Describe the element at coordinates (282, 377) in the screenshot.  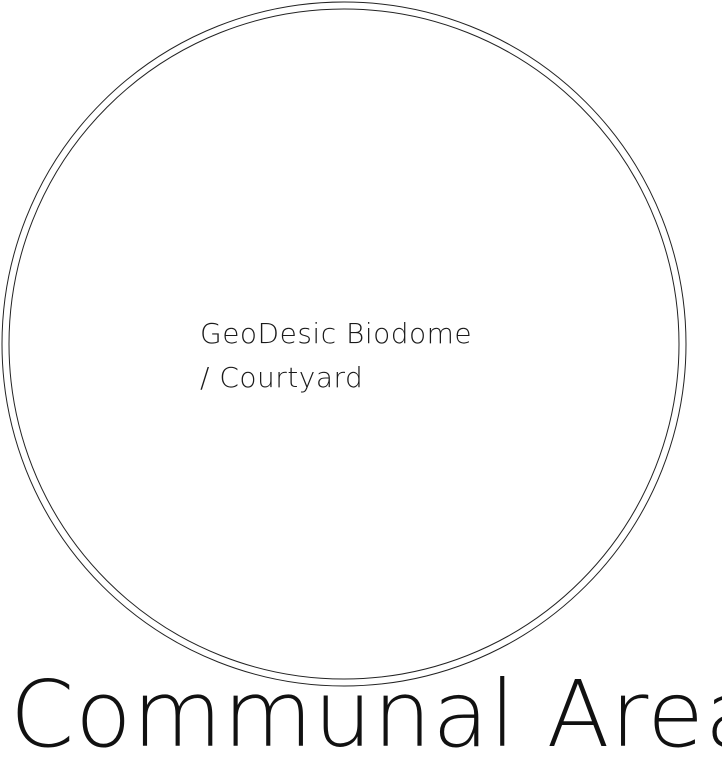
I see `biodome-label-line2: / Courtyard` at that location.